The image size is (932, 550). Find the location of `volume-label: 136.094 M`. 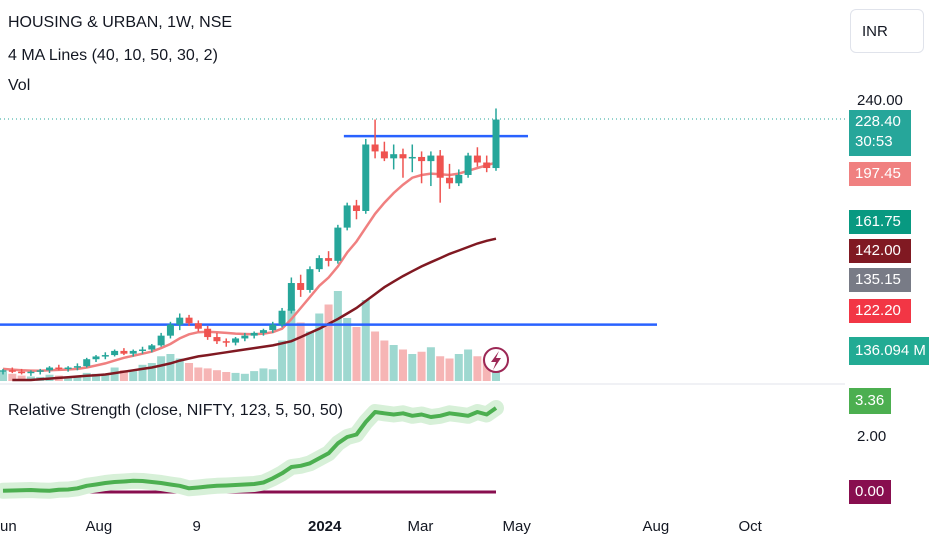

volume-label: 136.094 M is located at coordinates (889, 351).